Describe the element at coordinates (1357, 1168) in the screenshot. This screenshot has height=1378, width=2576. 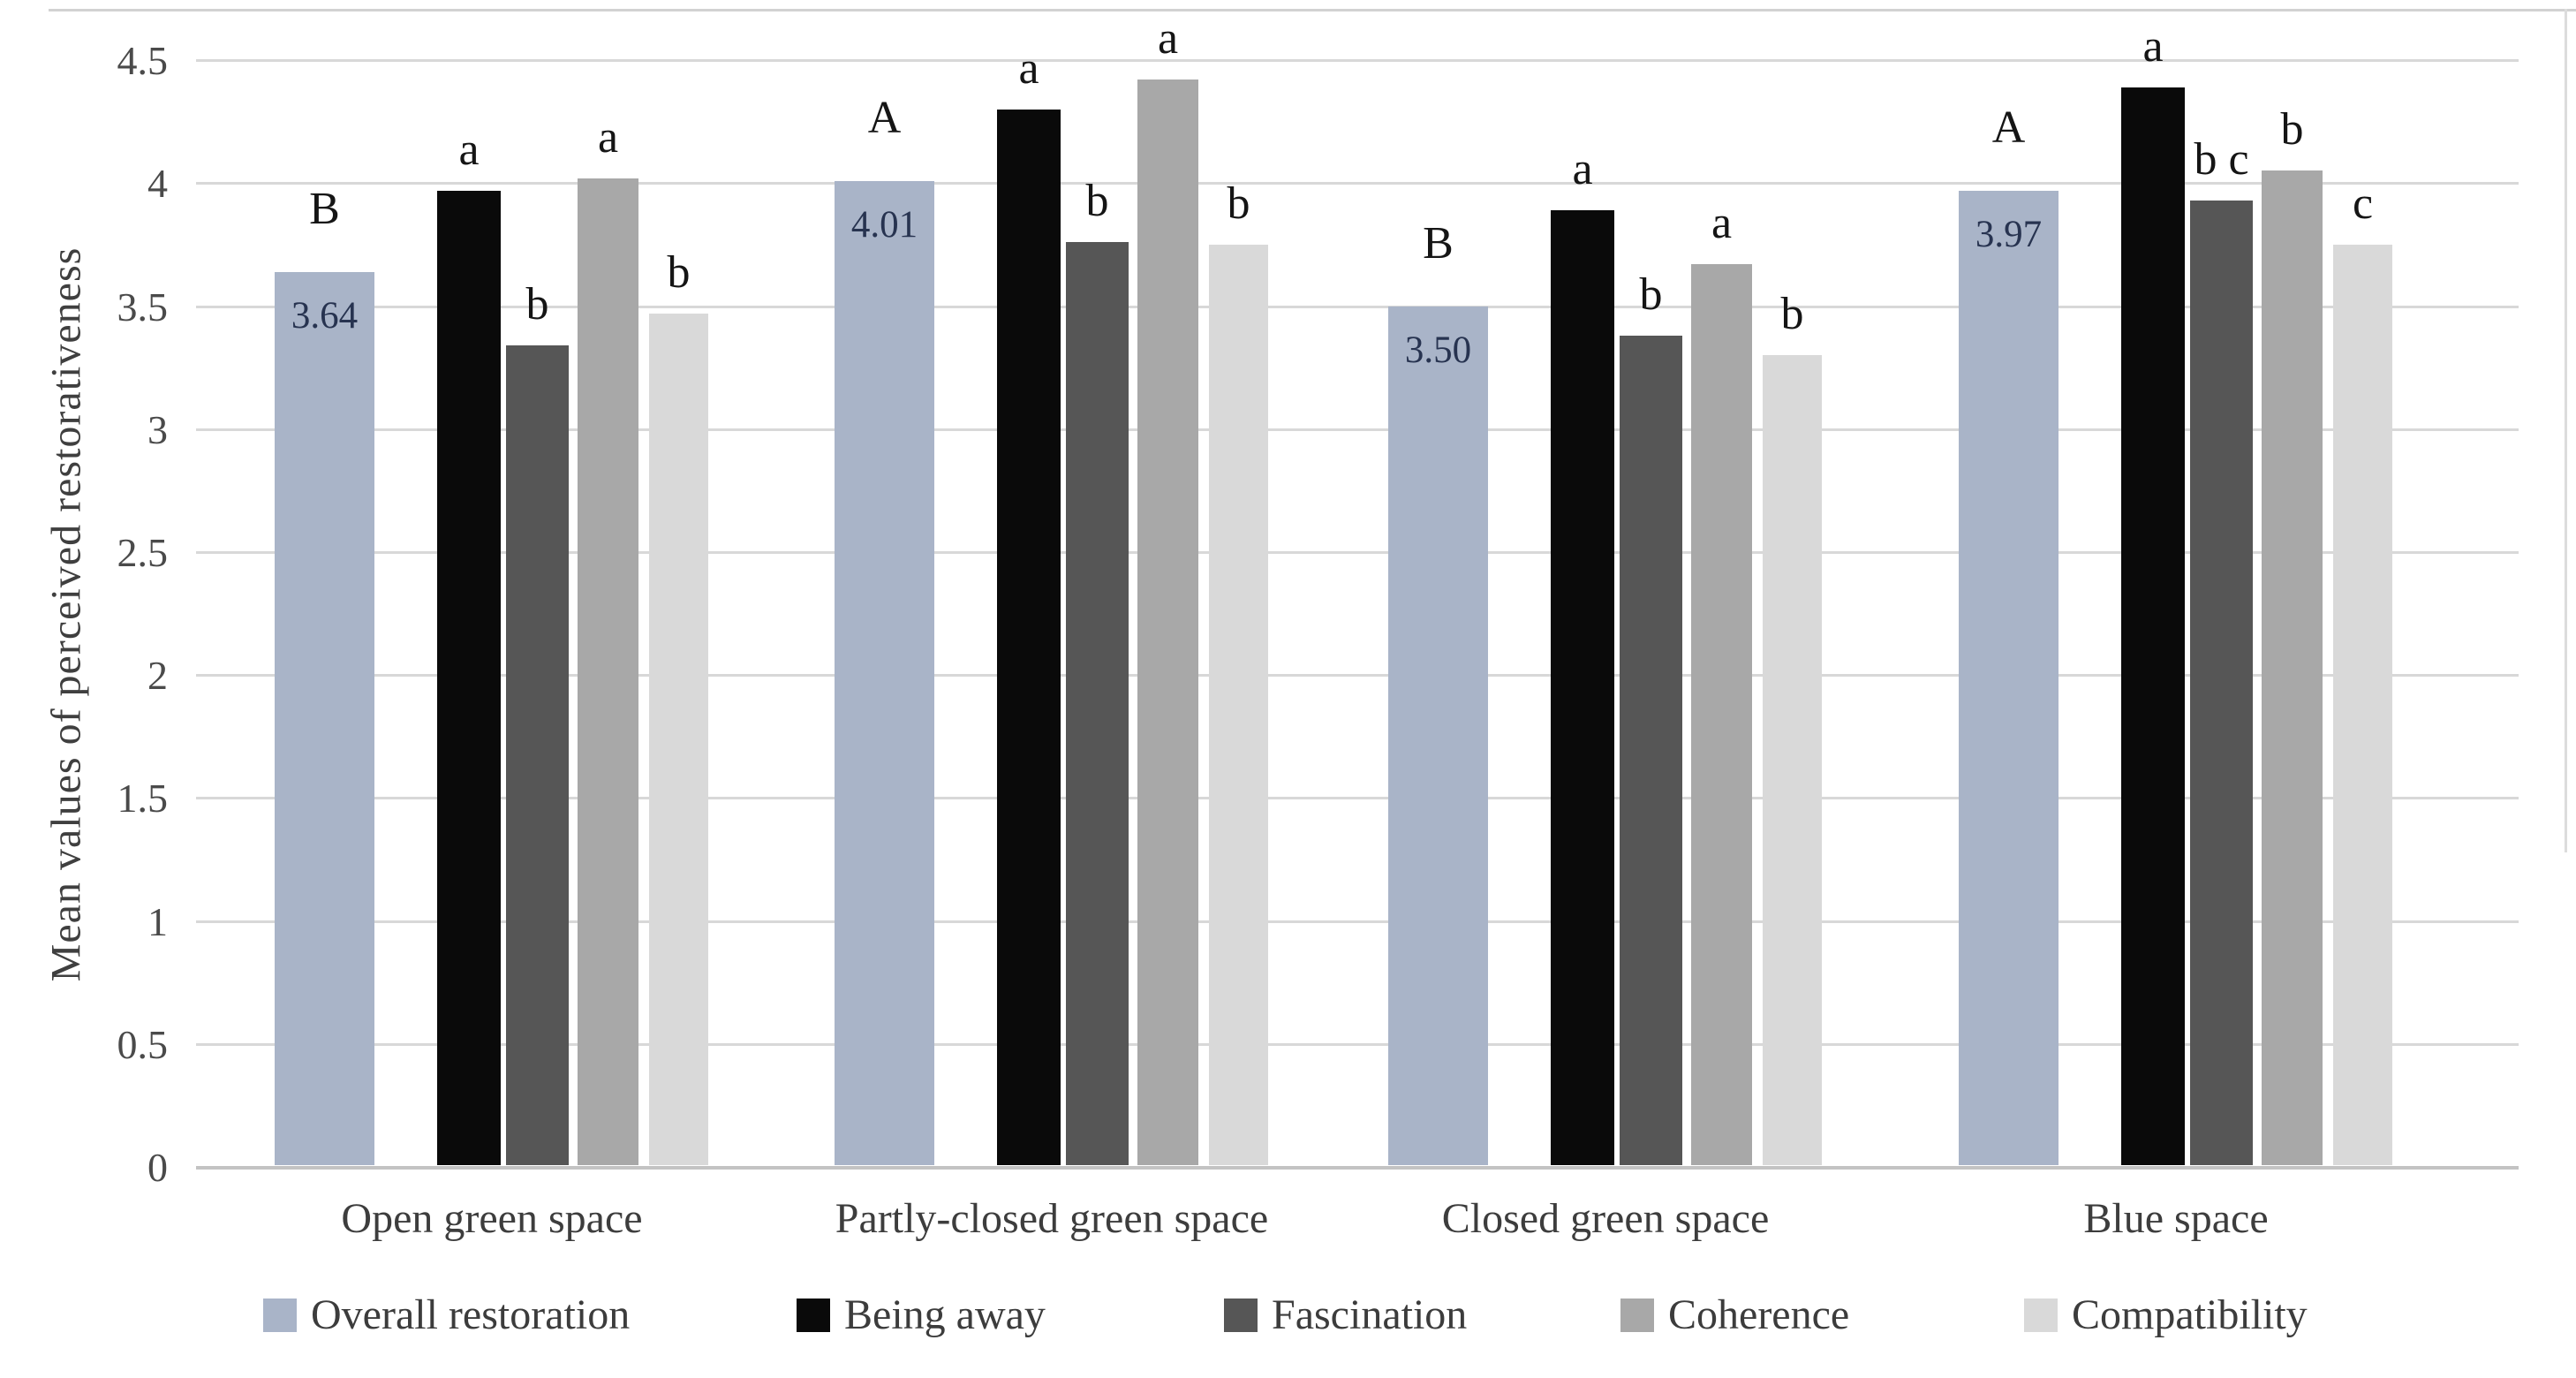
I see `x-axis-line` at that location.